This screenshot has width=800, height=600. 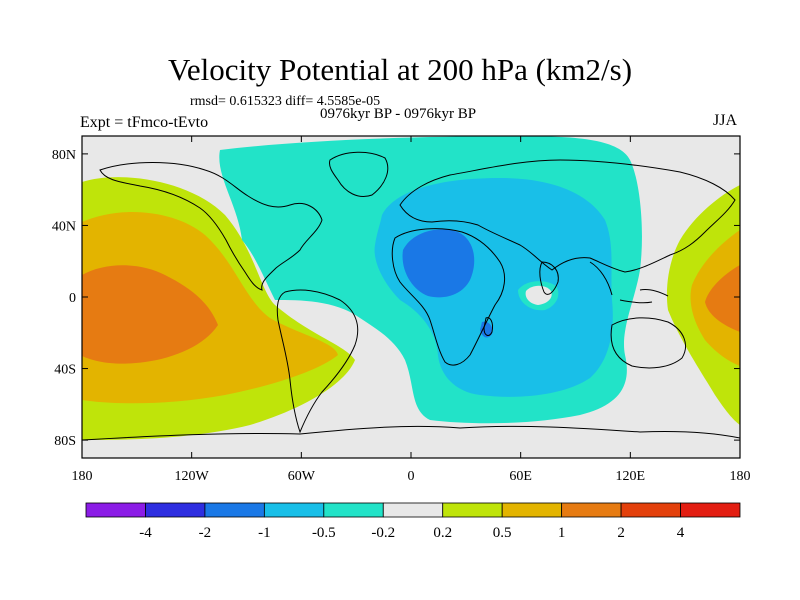 What do you see at coordinates (150, 314) in the screenshot?
I see `contour-orange-pacific` at bounding box center [150, 314].